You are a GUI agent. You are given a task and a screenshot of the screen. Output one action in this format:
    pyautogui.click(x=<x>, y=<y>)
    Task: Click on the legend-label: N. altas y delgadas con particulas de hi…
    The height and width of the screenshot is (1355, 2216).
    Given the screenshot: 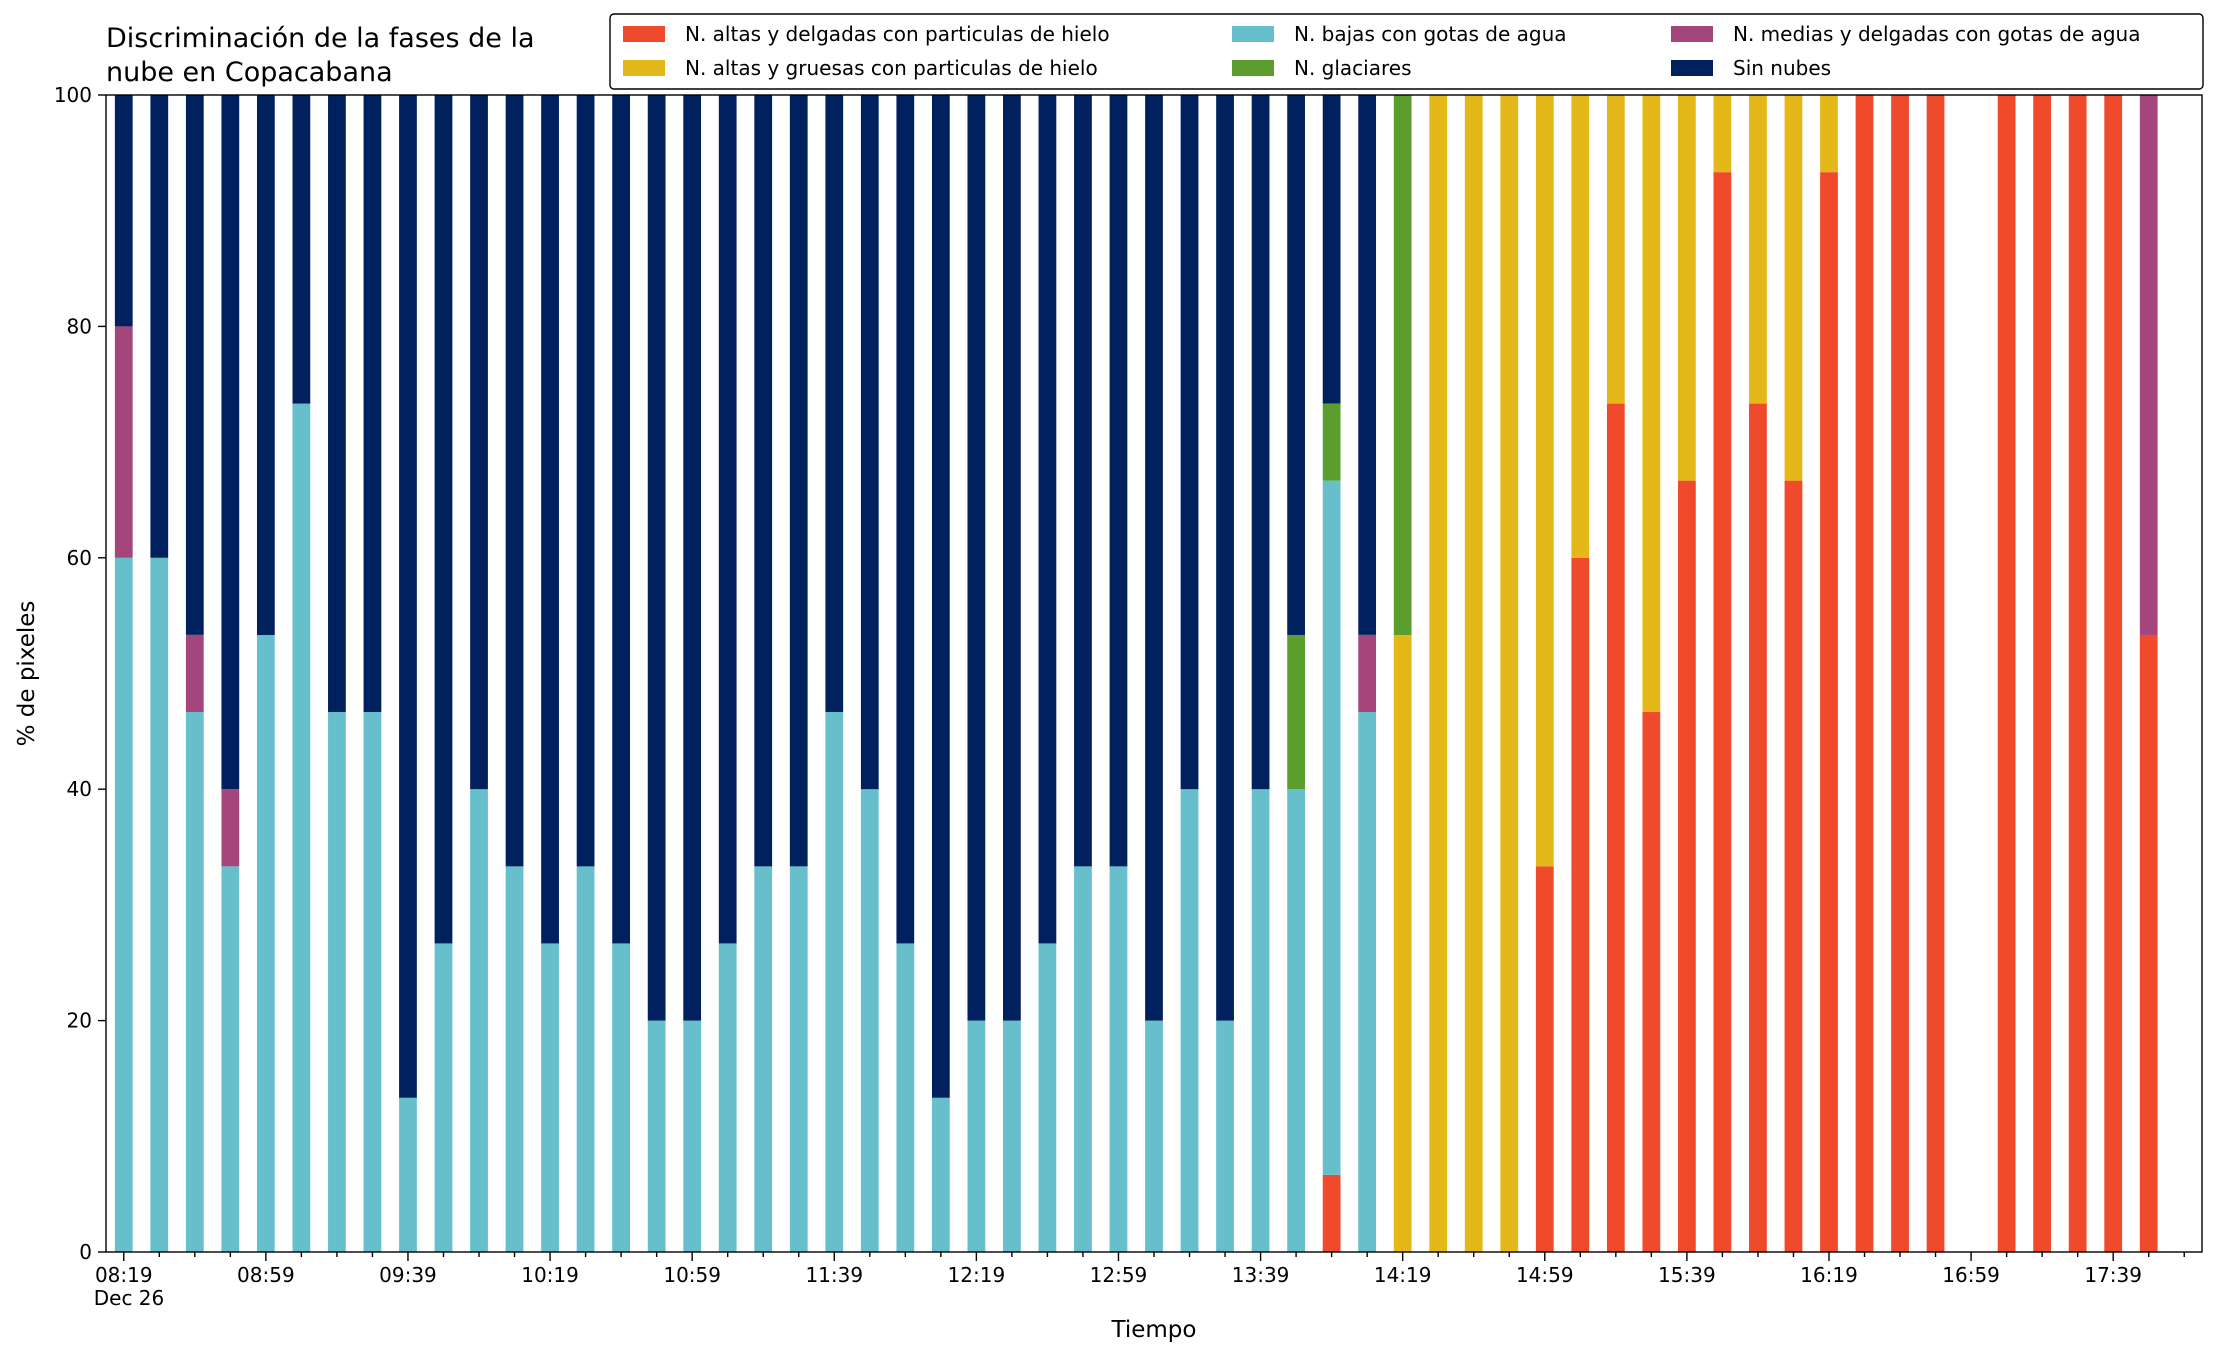 What is the action you would take?
    pyautogui.click(x=897, y=34)
    